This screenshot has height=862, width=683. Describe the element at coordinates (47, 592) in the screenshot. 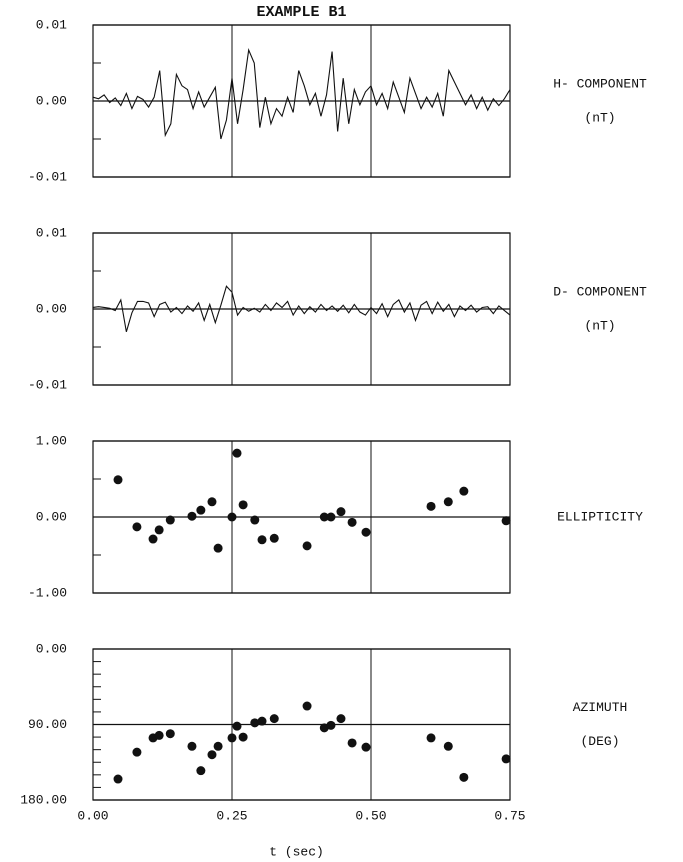

I see `y-tick-label: -1.00` at that location.